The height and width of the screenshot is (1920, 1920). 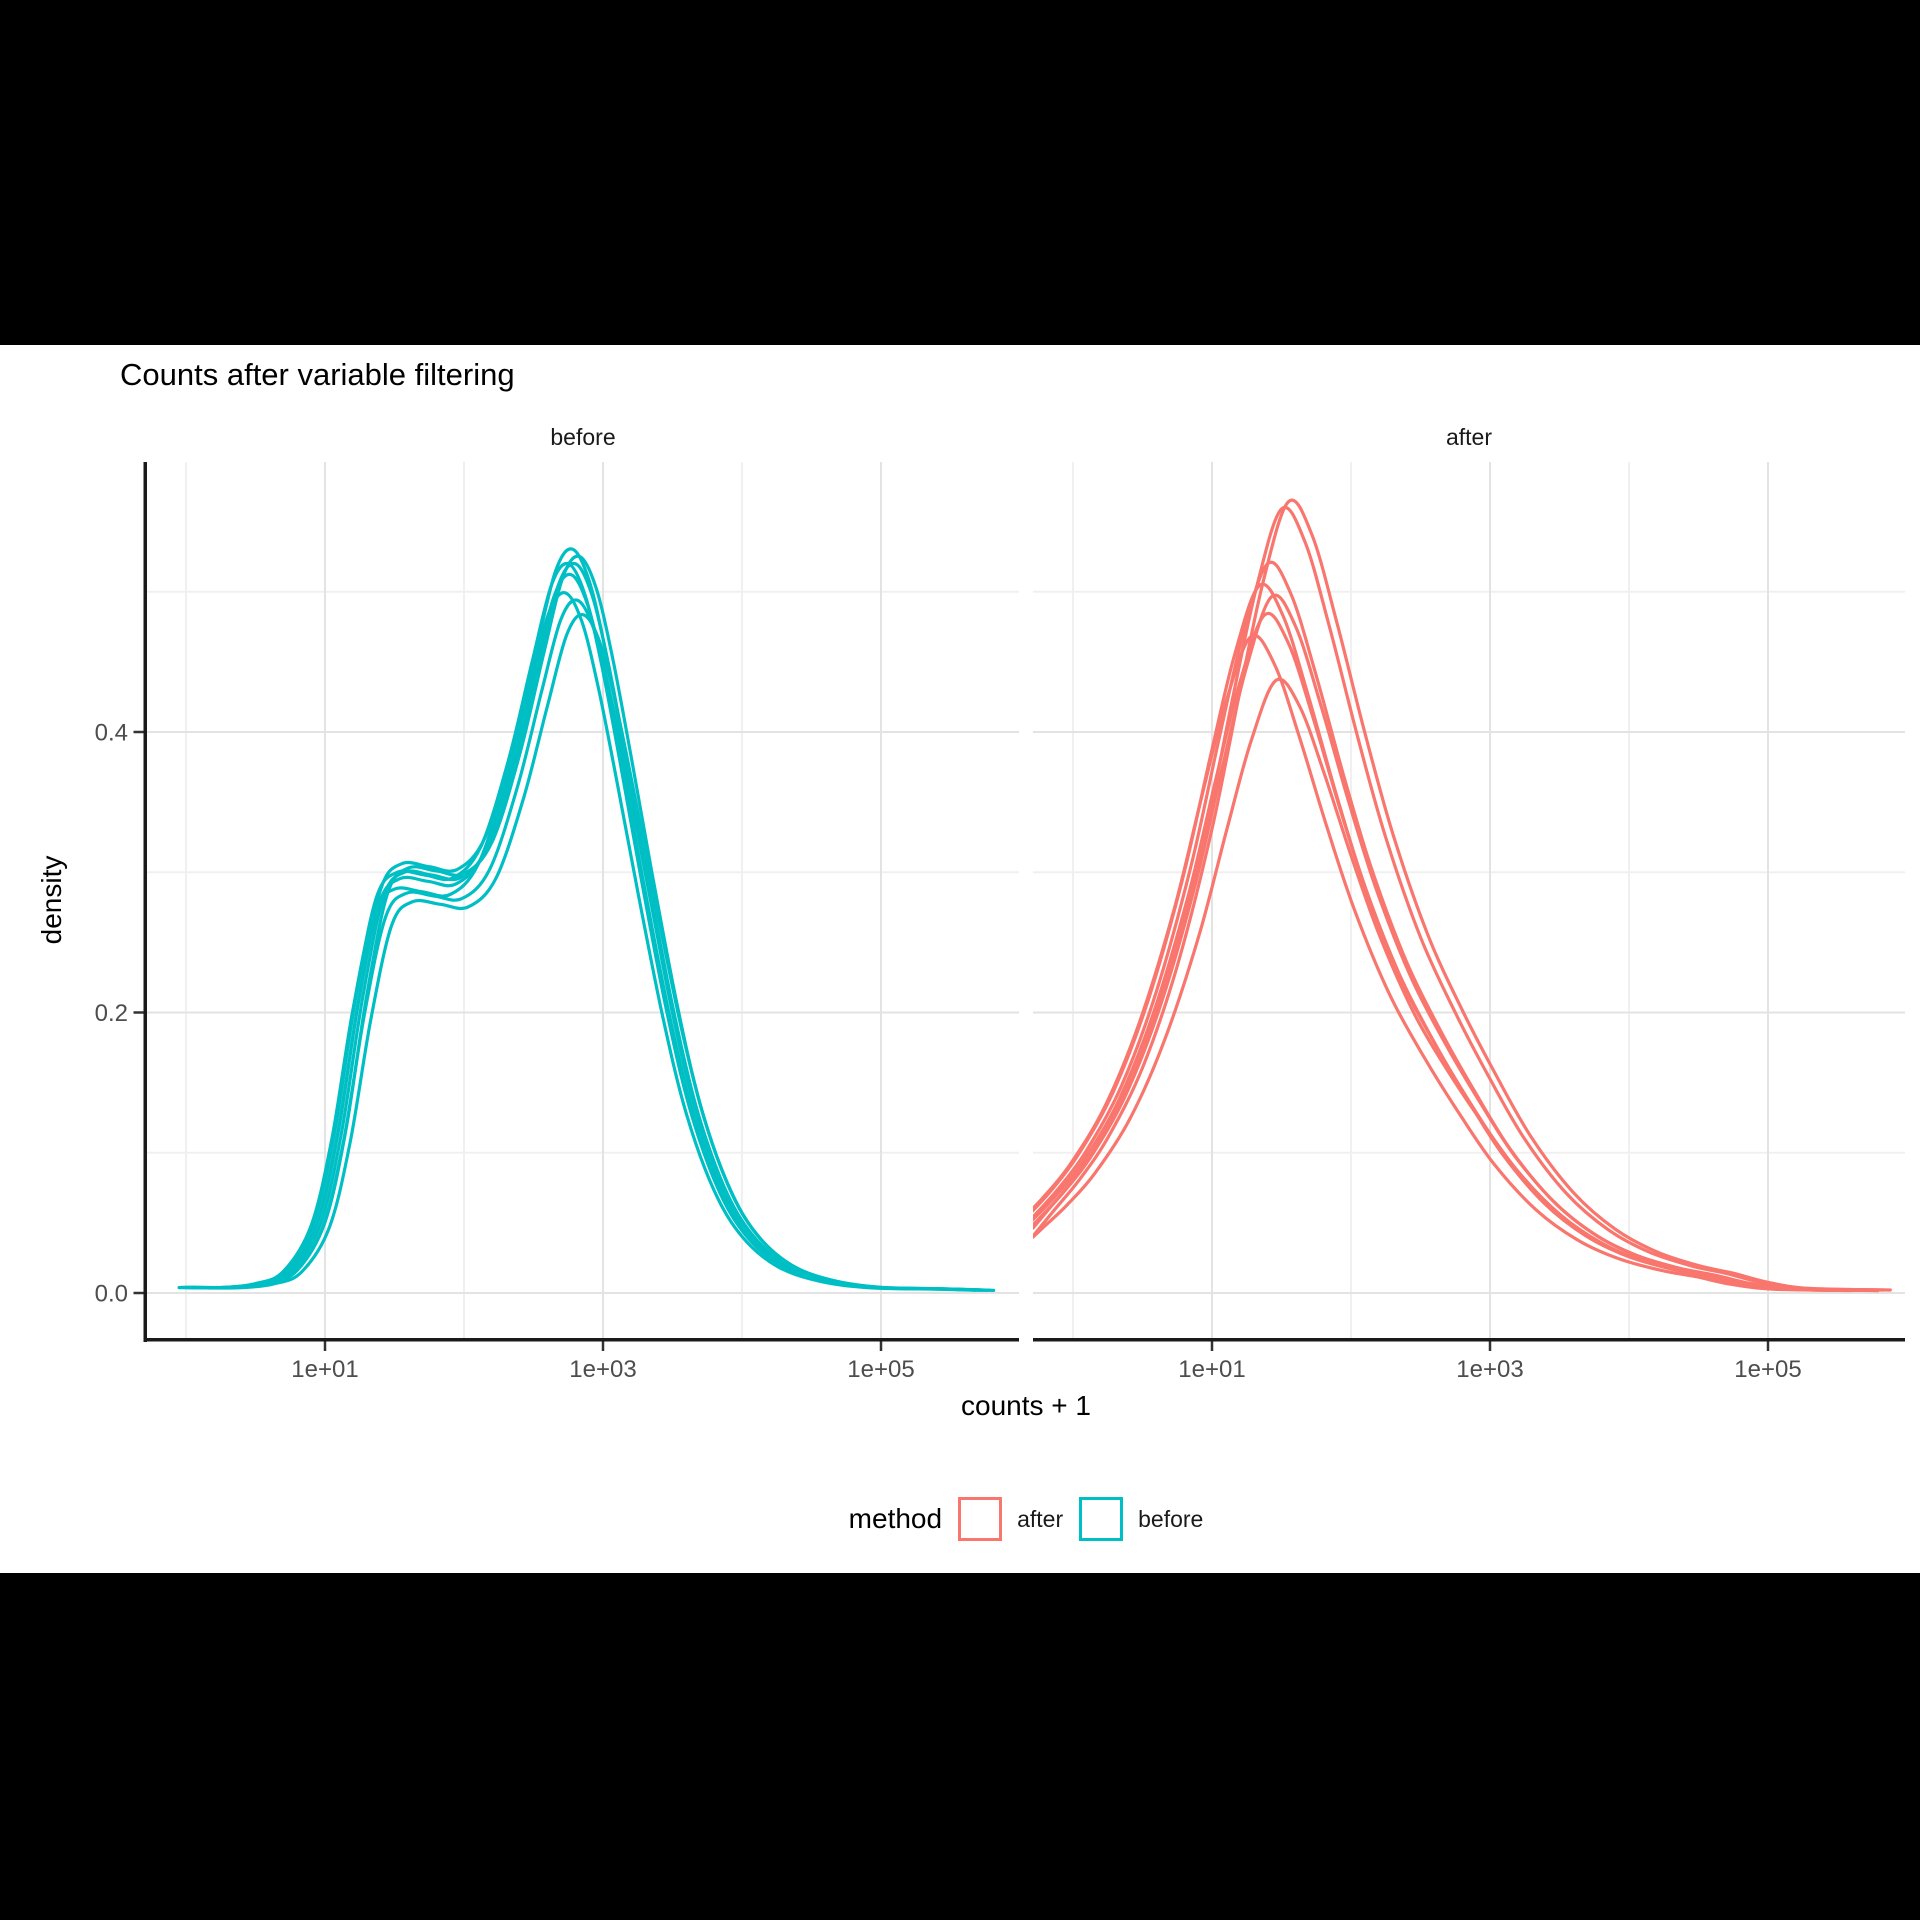 I want to click on legend-item-before: before, so click(x=1141, y=1519).